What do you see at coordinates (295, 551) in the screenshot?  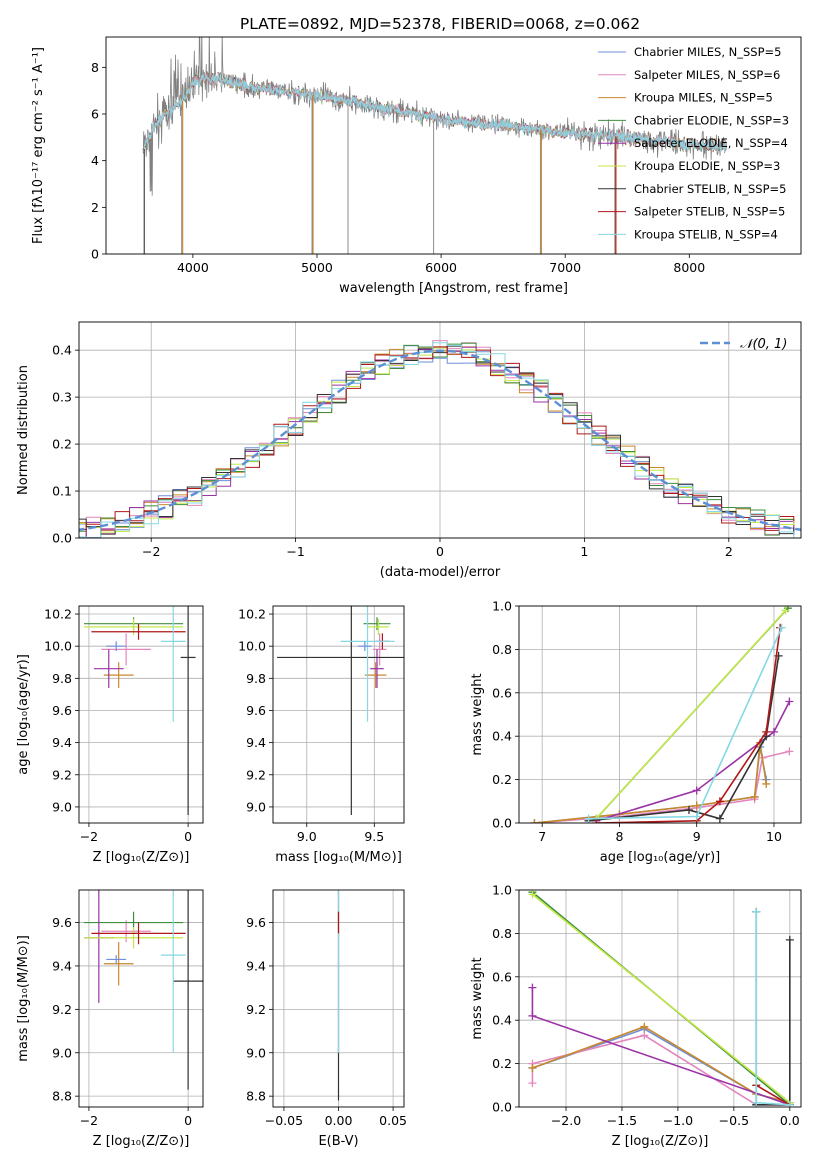 I see `x-tick-label: −1` at bounding box center [295, 551].